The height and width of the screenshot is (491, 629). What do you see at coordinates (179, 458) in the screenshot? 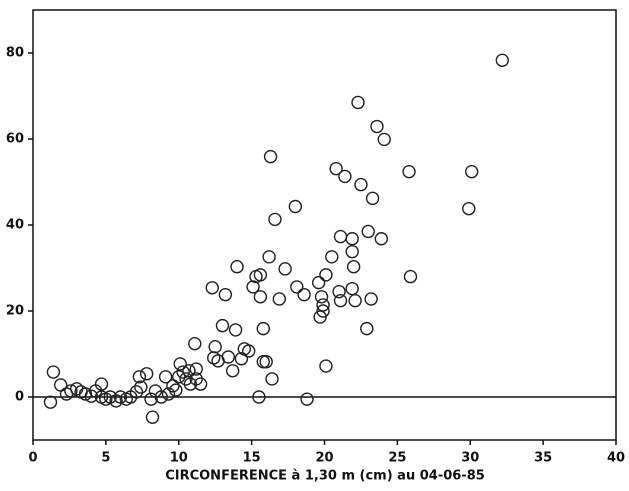
I see `x-tick-label: 10` at bounding box center [179, 458].